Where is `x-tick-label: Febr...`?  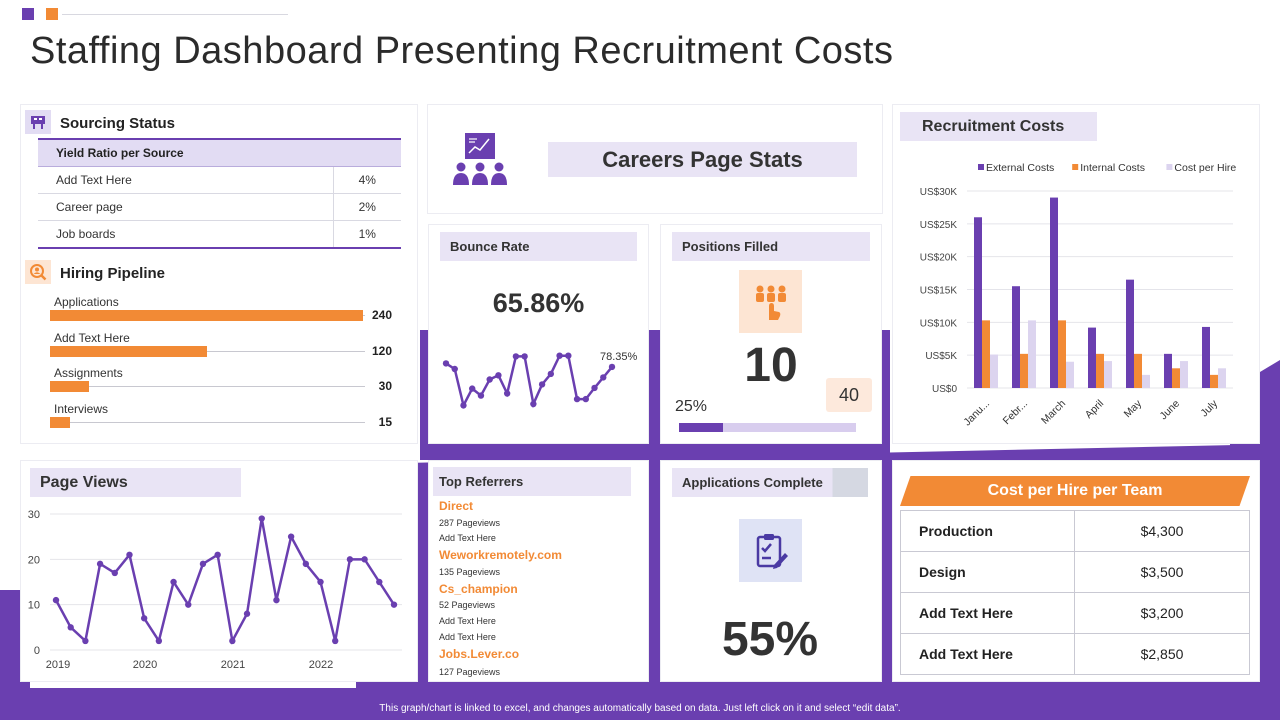
x-tick-label: Febr... is located at coordinates (1016, 413).